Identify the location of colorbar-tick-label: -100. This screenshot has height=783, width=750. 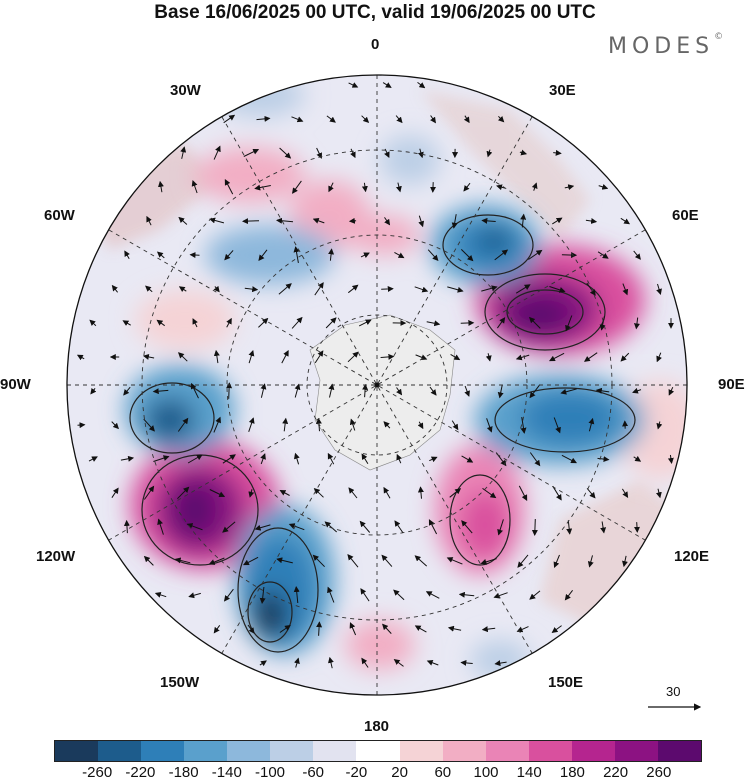
(270, 772).